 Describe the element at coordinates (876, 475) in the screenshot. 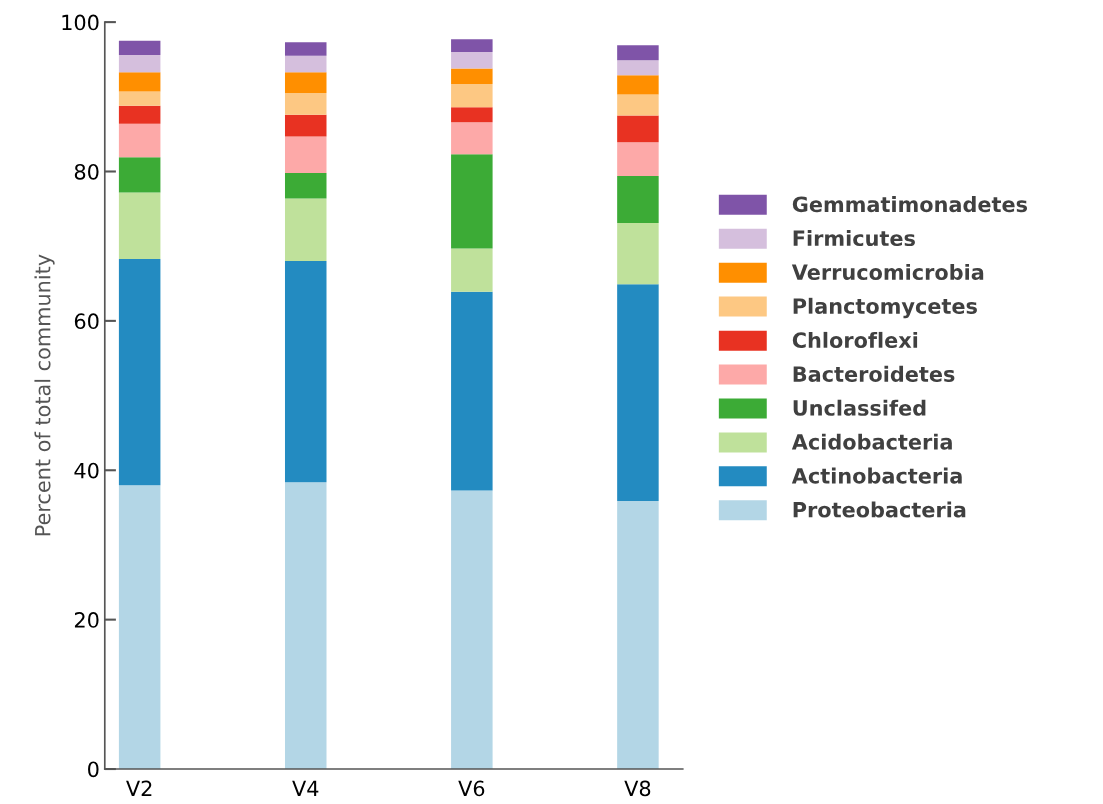

I see `legend-label: Actinobacteria` at that location.